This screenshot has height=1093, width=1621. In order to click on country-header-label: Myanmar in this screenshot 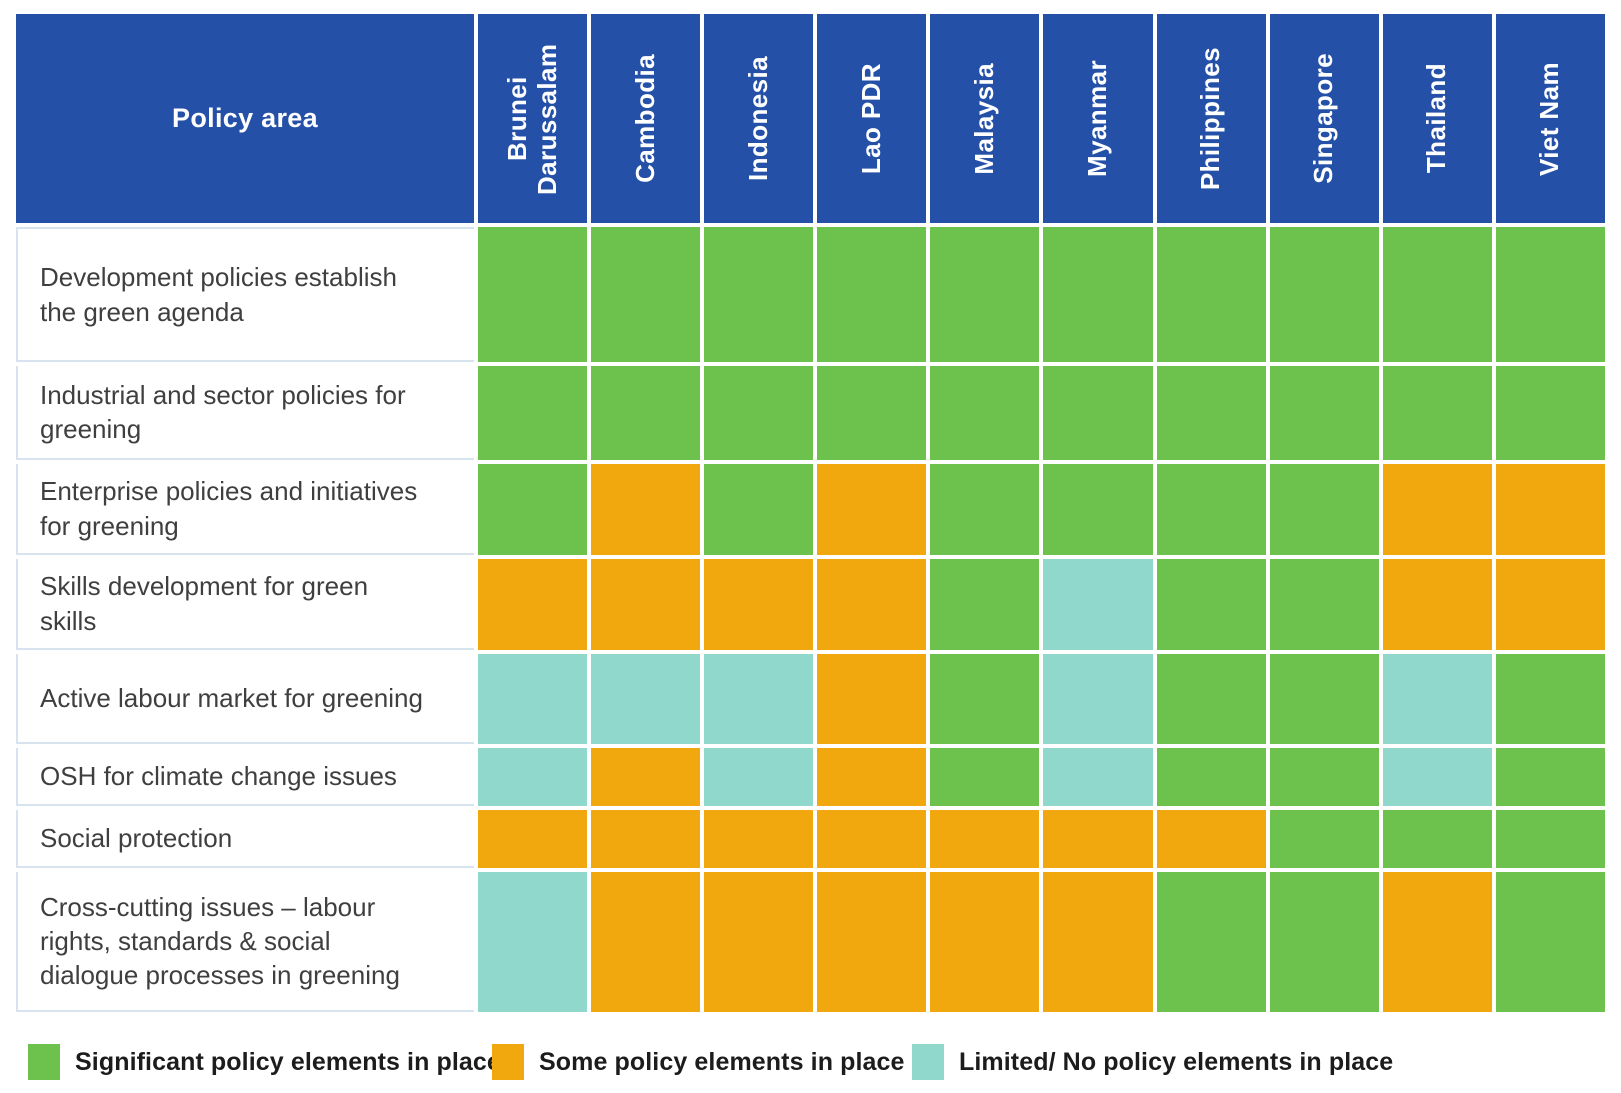, I will do `click(1097, 118)`.